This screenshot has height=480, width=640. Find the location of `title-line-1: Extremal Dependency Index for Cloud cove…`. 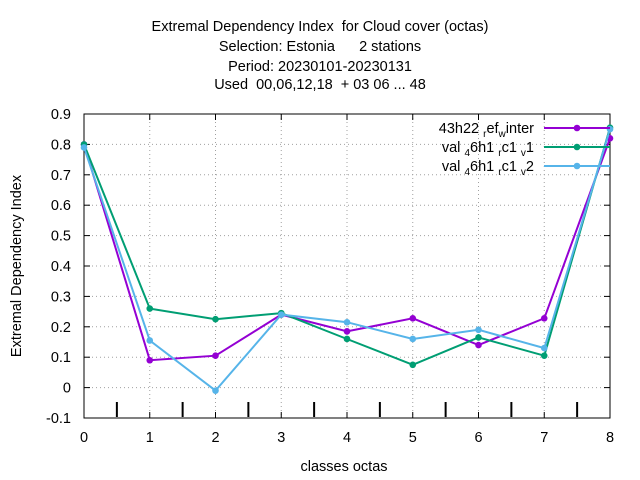

title-line-1: Extremal Dependency Index for Cloud cove… is located at coordinates (320, 27).